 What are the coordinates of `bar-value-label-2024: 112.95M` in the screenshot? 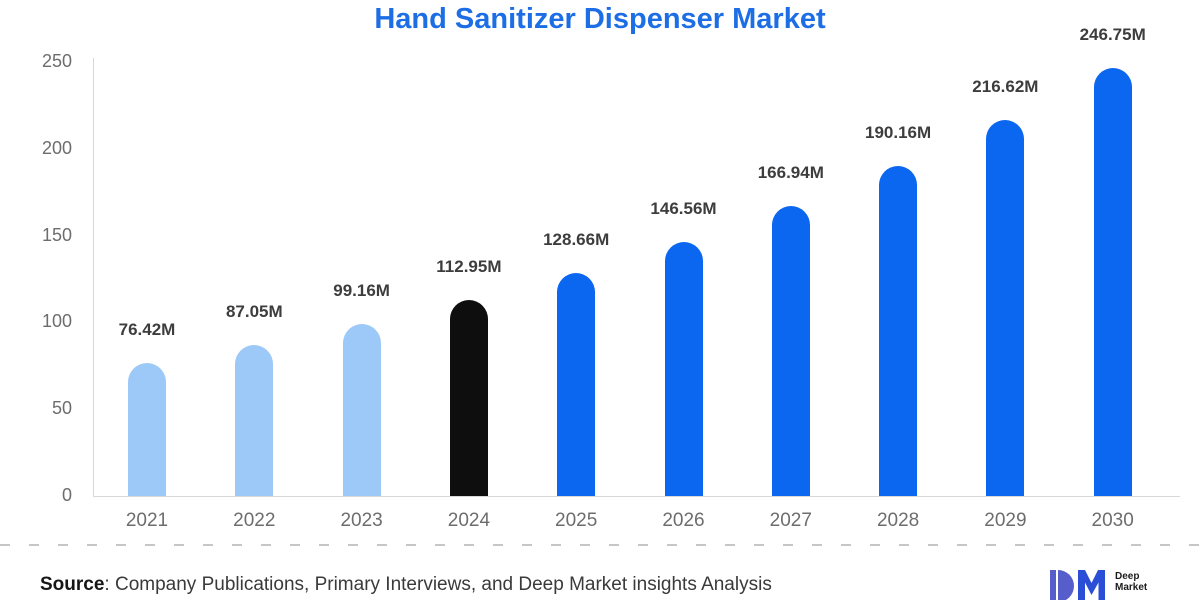 It's located at (469, 266).